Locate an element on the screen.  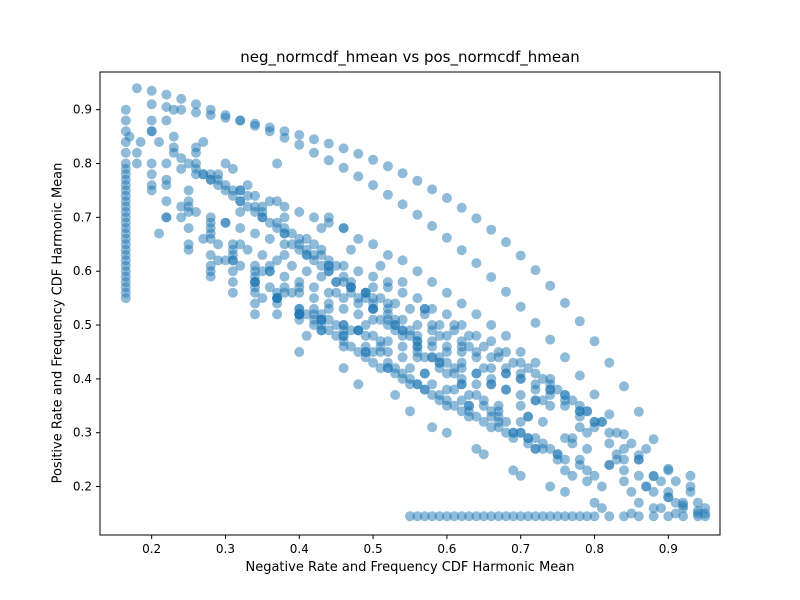
y-tick-label: 0.8 is located at coordinates (82, 164).